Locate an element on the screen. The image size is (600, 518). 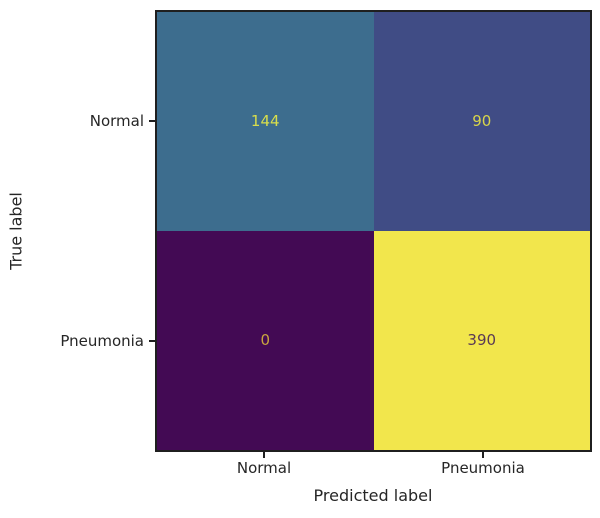
y-tick-label-normal: Normal is located at coordinates (116, 121).